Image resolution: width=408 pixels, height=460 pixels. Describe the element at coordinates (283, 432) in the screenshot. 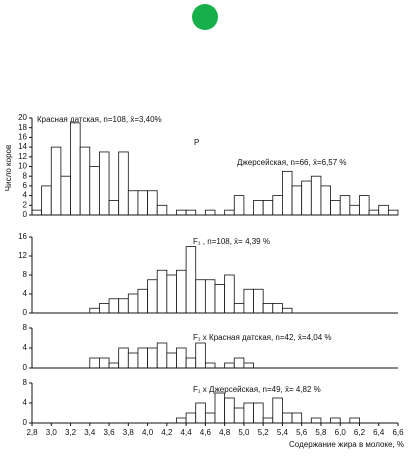

I see `x-tick-label: 5,4` at that location.